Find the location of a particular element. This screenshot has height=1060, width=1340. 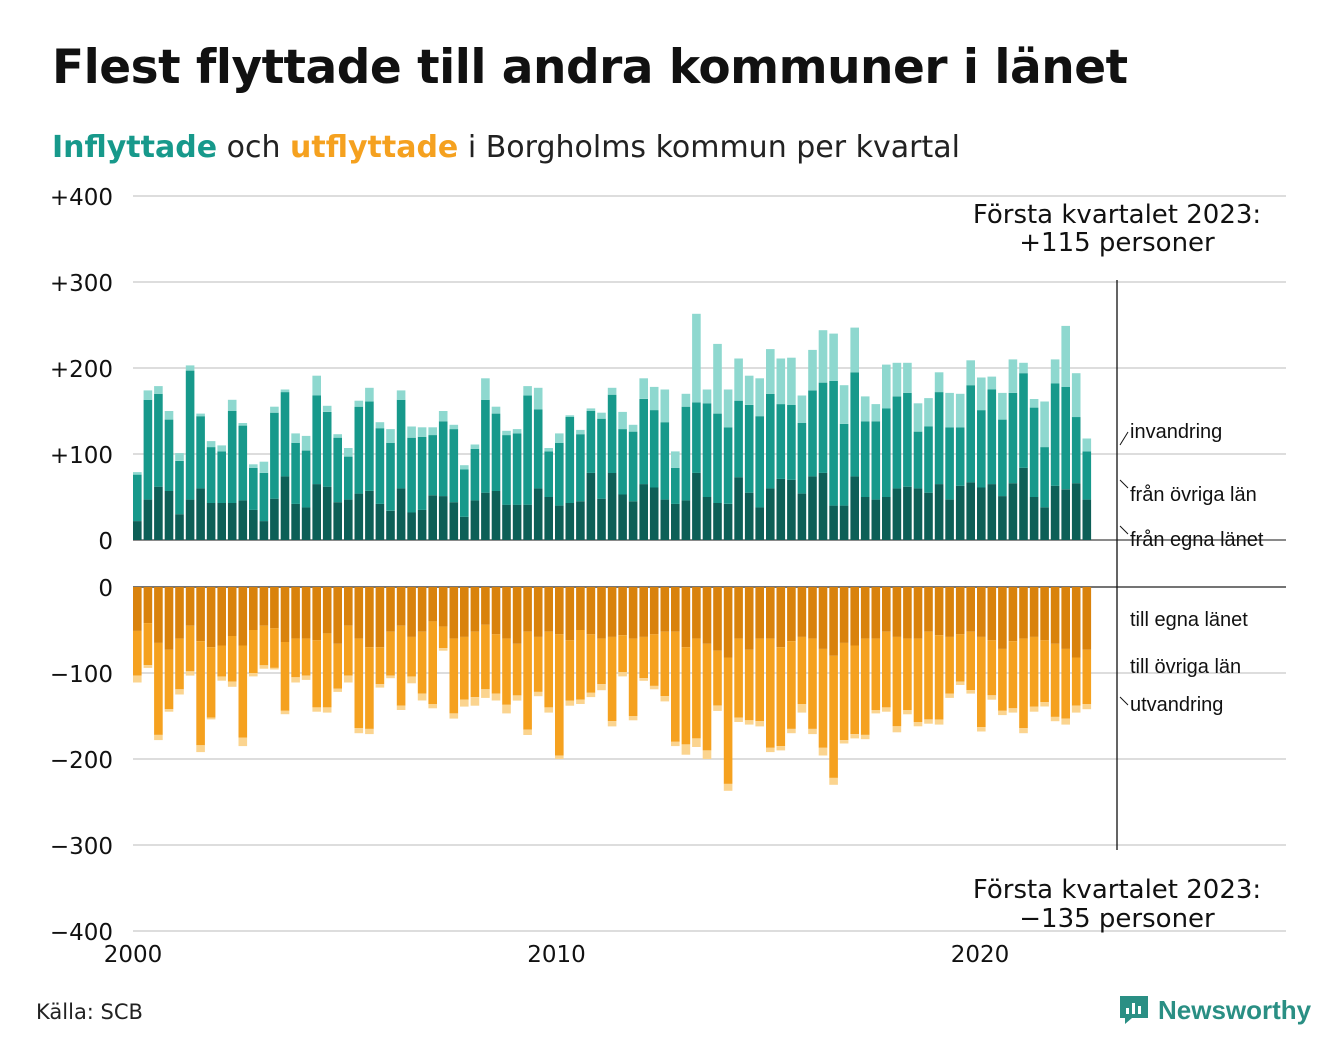

label-fran-ovriga-lan: från övriga län is located at coordinates (1193, 495).